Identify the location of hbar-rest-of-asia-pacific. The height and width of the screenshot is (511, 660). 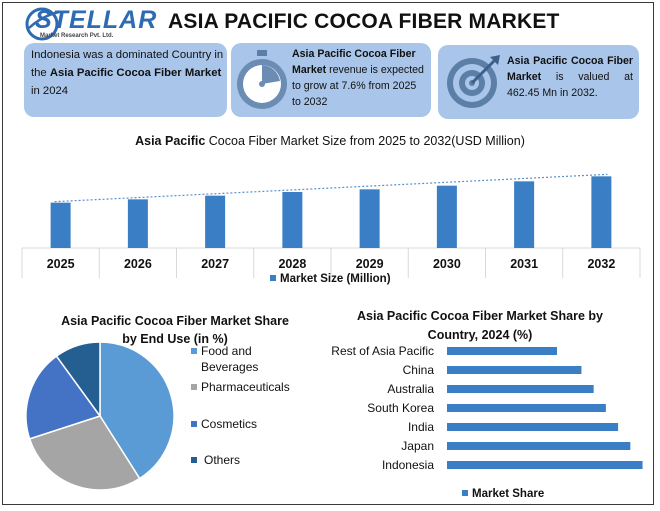
(502, 351).